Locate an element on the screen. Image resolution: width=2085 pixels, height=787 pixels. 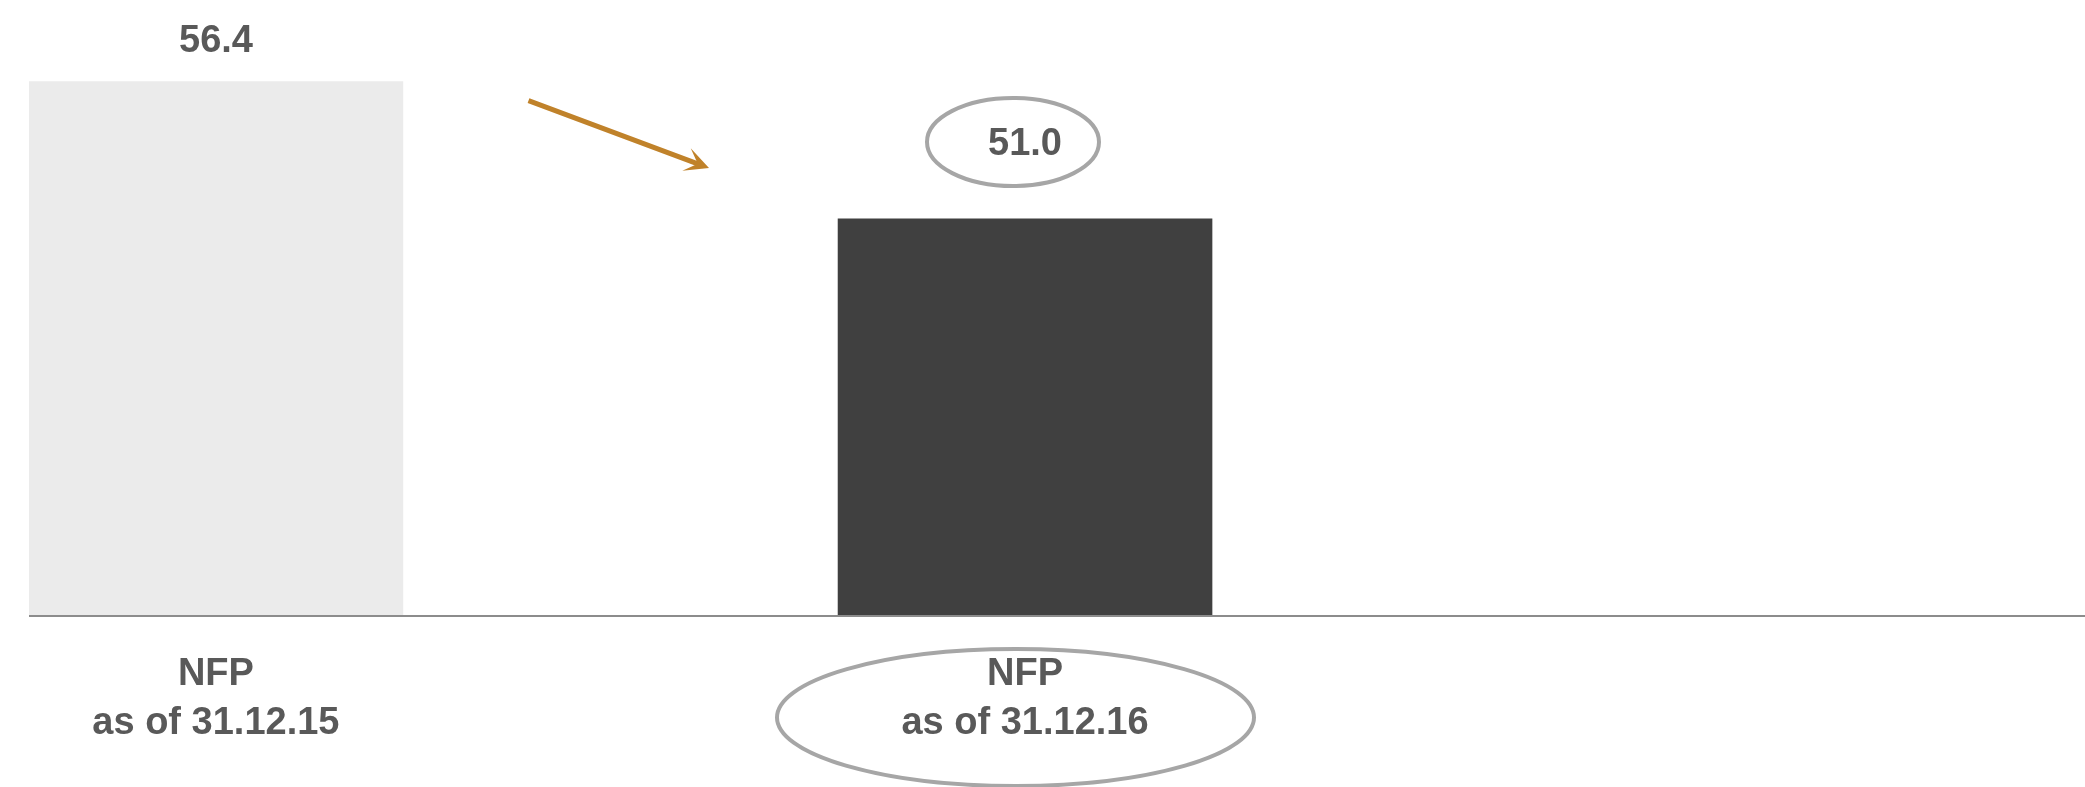
x-tick-label: NFP as of 31.12.15 is located at coordinates (216, 696).